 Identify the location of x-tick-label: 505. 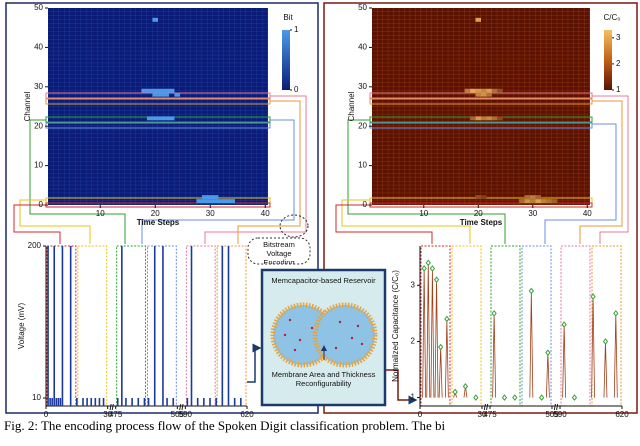
(552, 414).